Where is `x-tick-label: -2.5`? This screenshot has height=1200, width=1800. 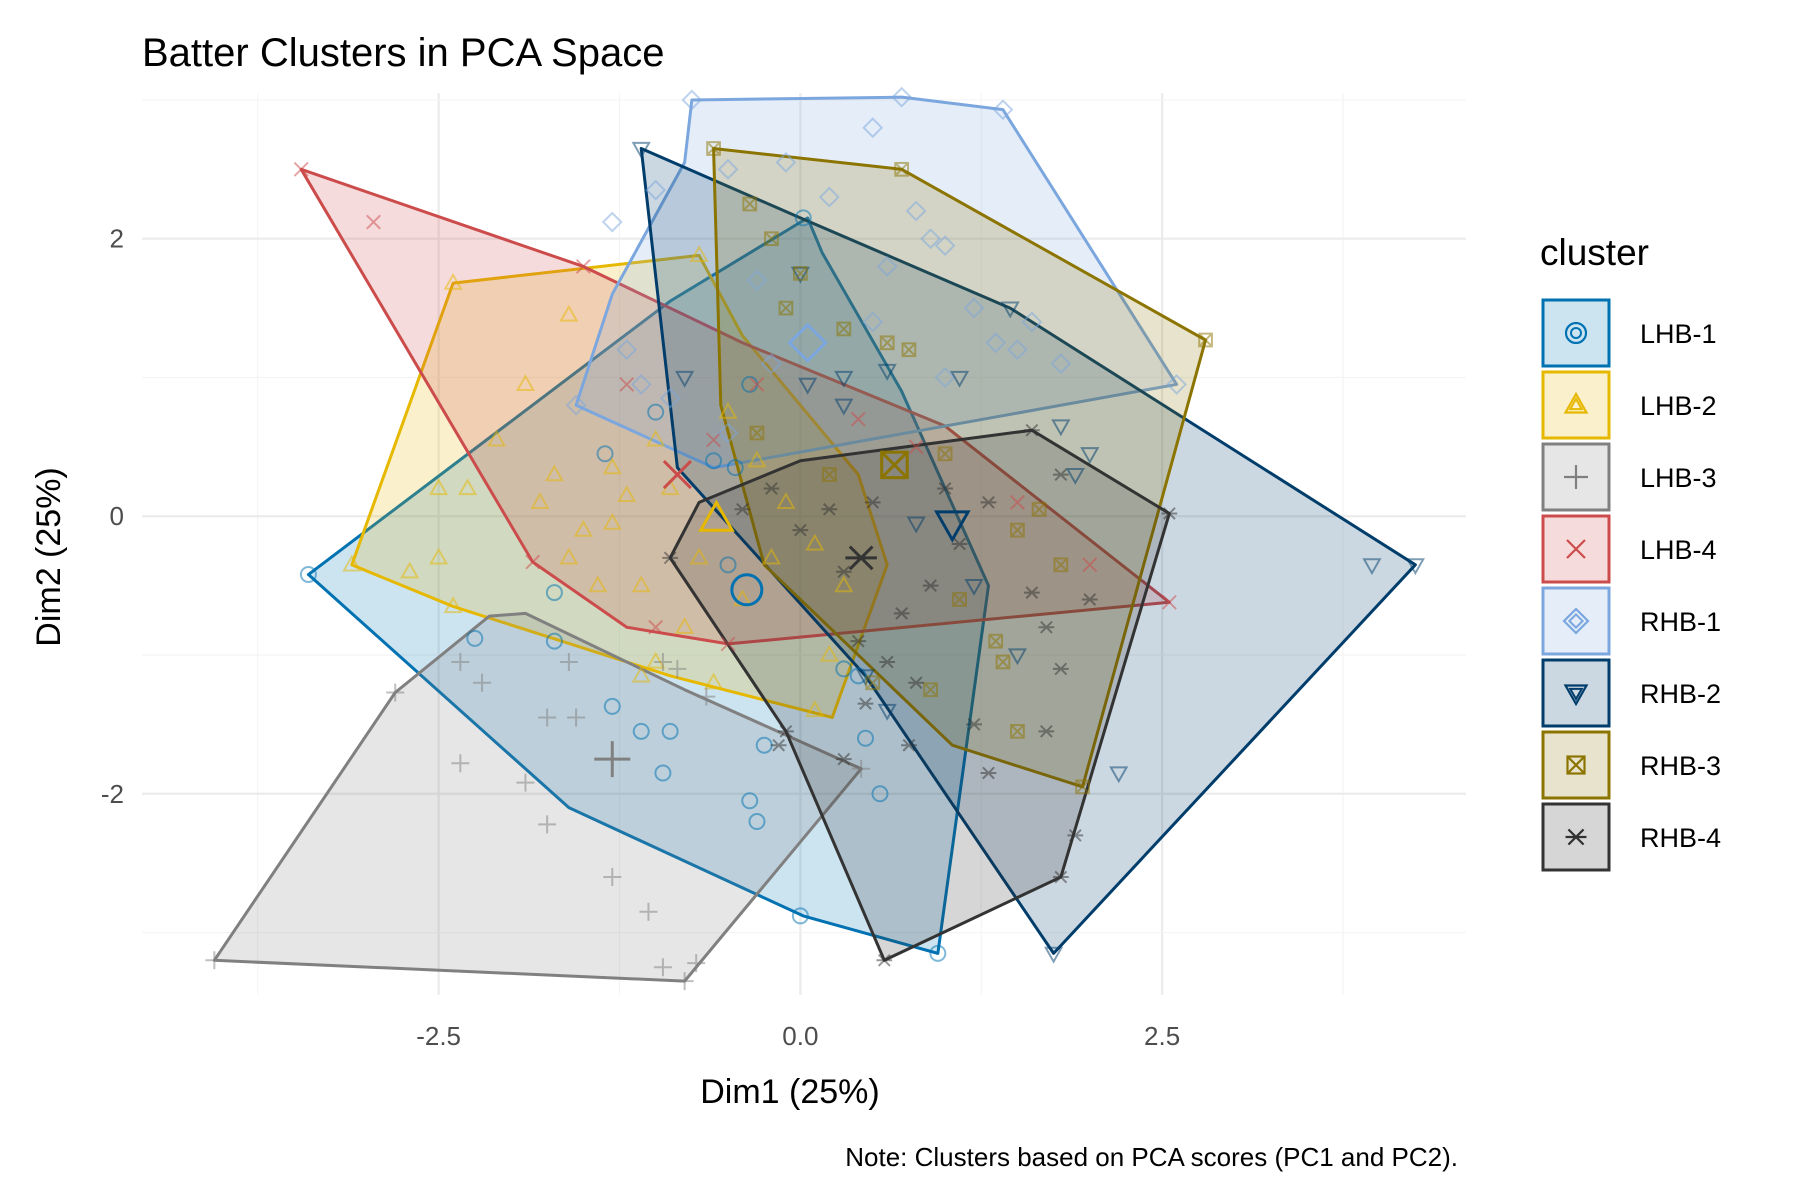 x-tick-label: -2.5 is located at coordinates (438, 1036).